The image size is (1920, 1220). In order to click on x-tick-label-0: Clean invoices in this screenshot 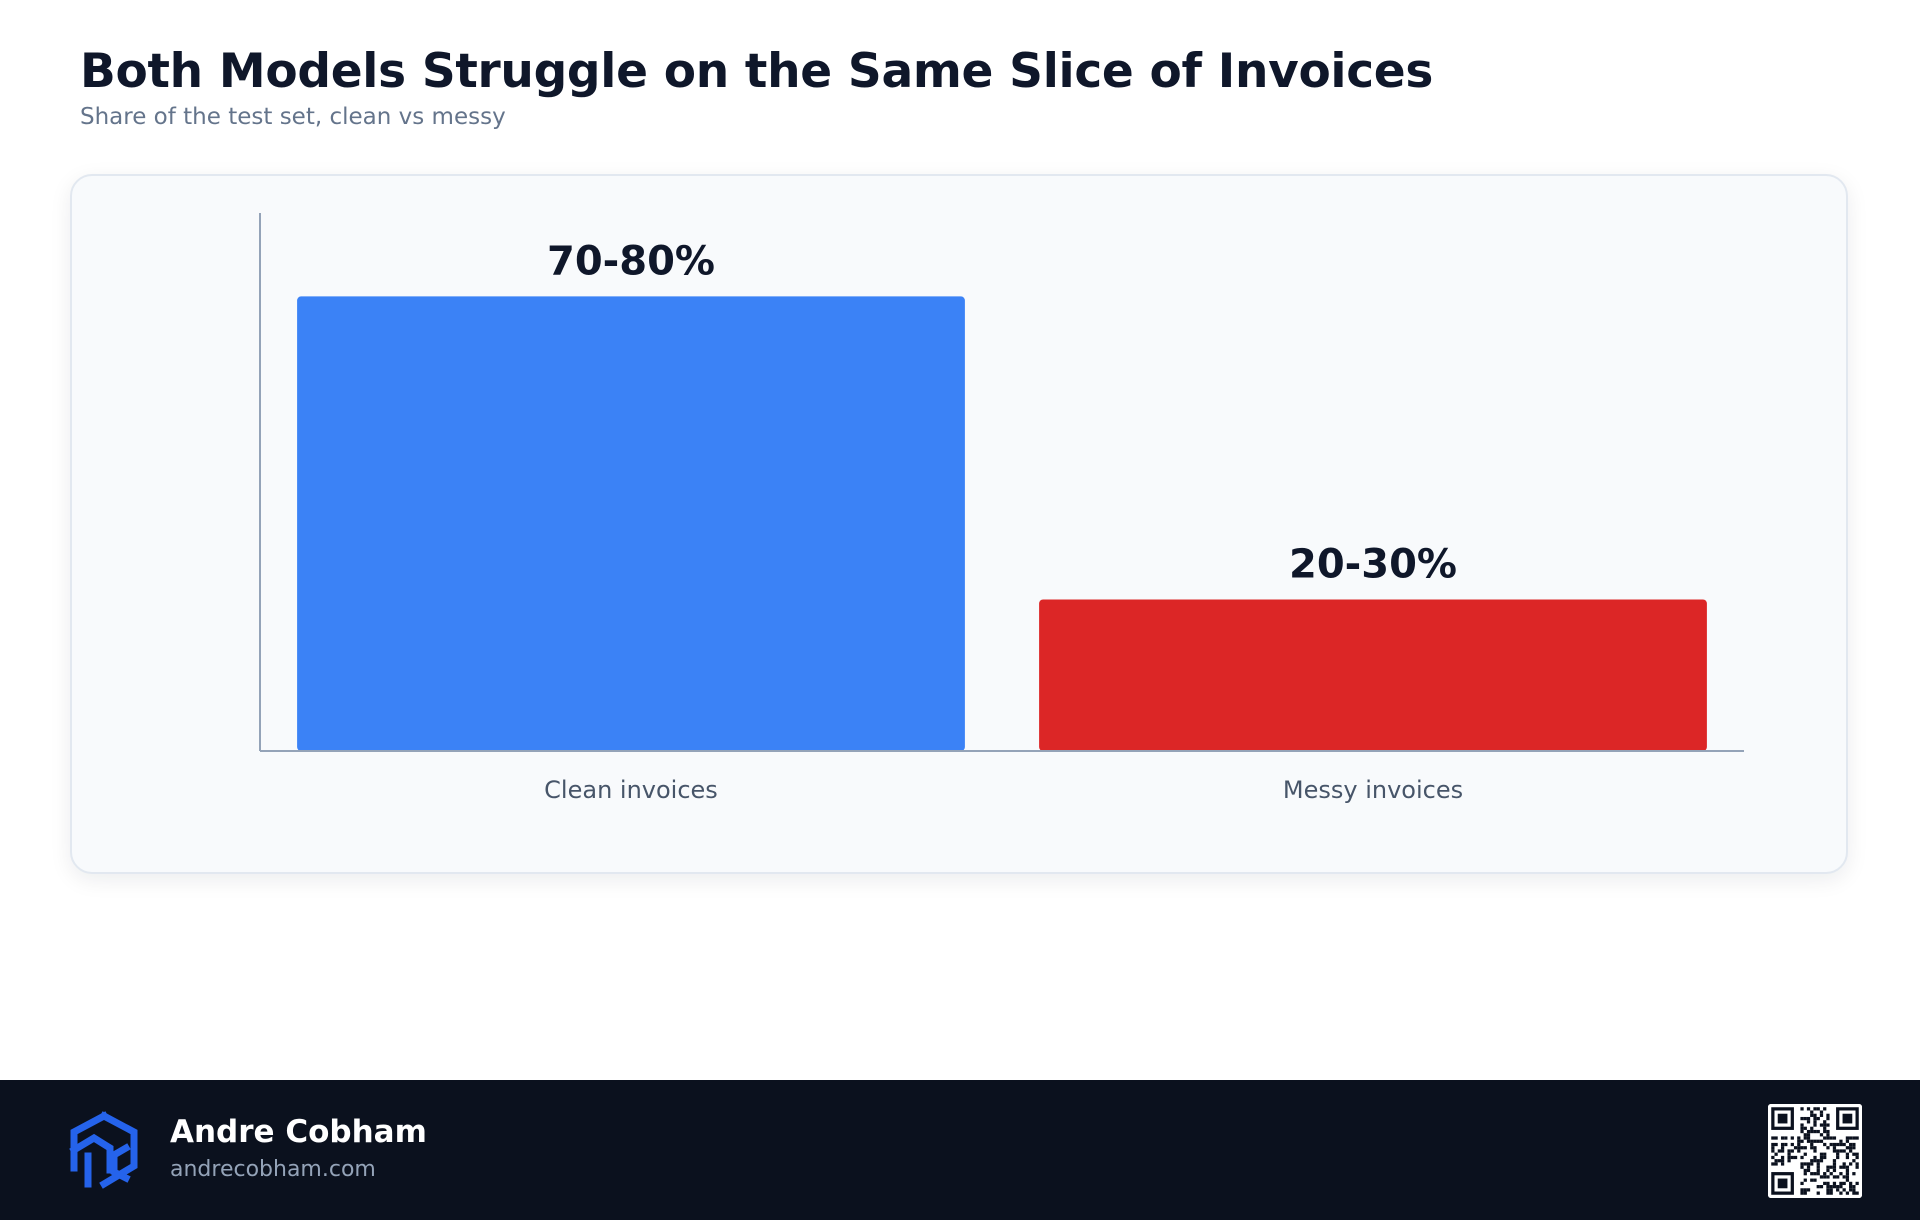, I will do `click(631, 790)`.